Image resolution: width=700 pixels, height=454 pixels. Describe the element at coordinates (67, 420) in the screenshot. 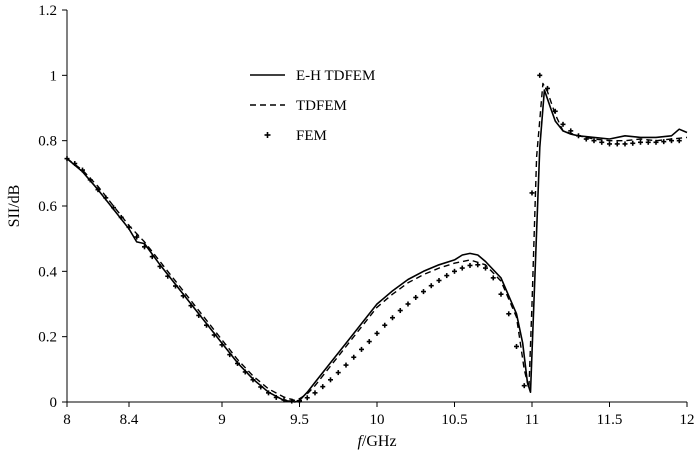

I see `x-tick-label: 8` at that location.